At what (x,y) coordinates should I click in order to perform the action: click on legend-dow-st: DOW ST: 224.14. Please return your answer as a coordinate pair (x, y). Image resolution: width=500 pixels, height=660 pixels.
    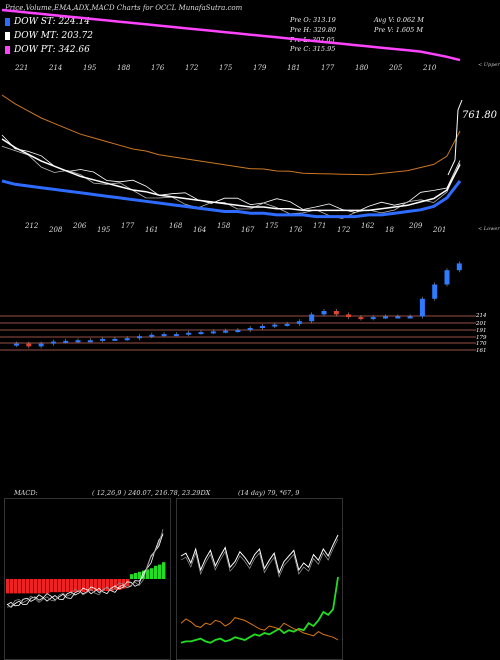
    Looking at the image, I should click on (47, 22).